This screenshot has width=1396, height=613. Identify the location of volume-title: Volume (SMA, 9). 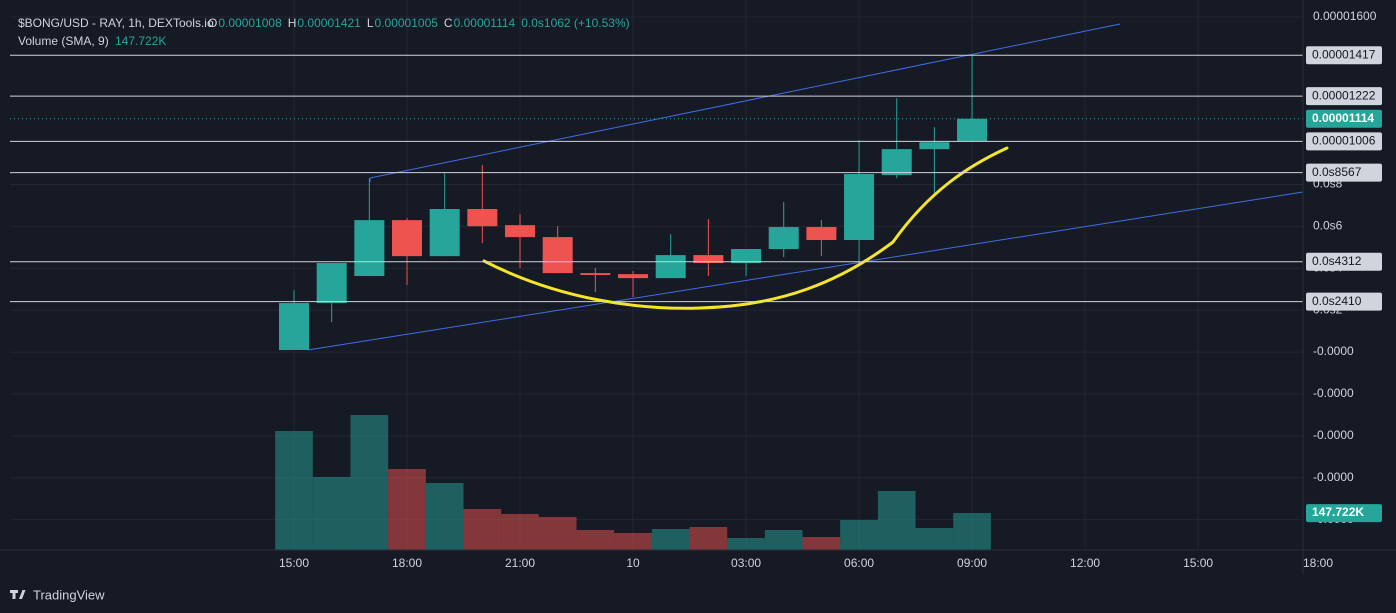
(63, 41).